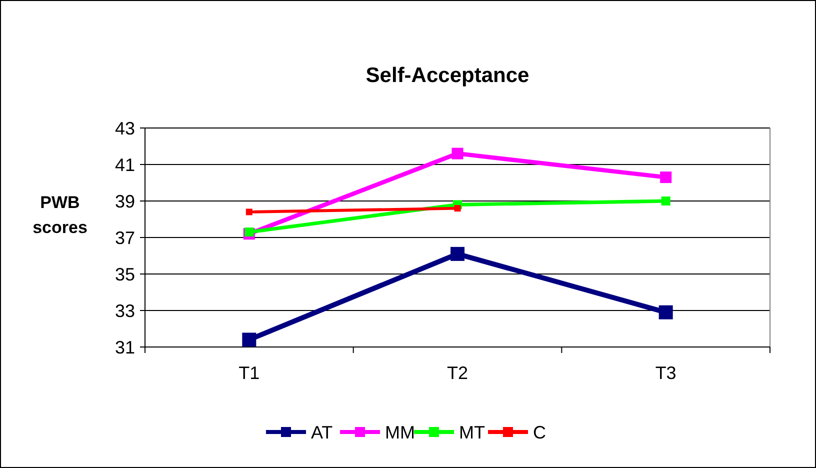 This screenshot has height=468, width=816. What do you see at coordinates (124, 274) in the screenshot?
I see `y-tick-label: 35` at bounding box center [124, 274].